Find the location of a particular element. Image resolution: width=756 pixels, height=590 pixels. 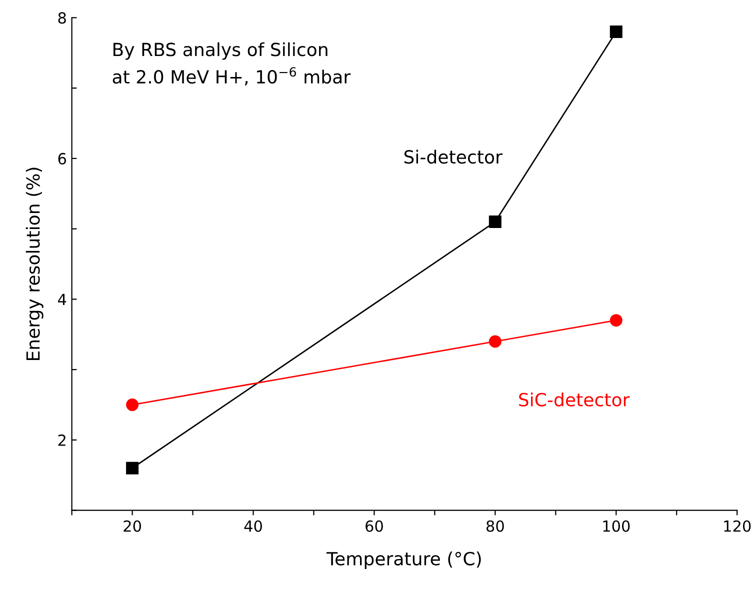

annotation: By RBS analys of Silicon at 2.0 MeV H+, 10$^{−6}$ mbar is located at coordinates (231, 64).